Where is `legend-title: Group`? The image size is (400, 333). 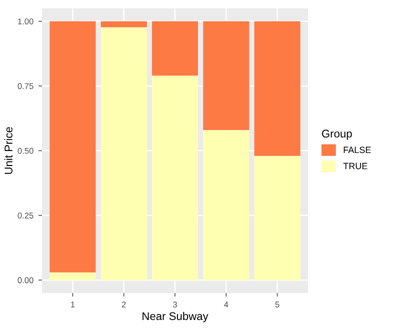
legend-title: Group is located at coordinates (337, 135).